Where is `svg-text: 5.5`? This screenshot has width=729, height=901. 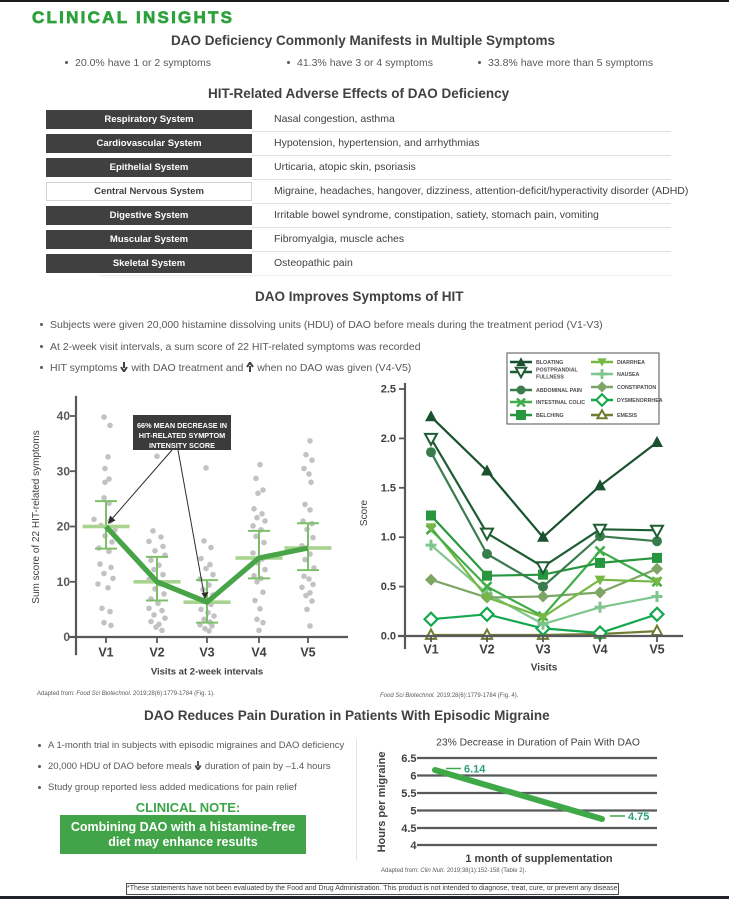 svg-text: 5.5 is located at coordinates (408, 794).